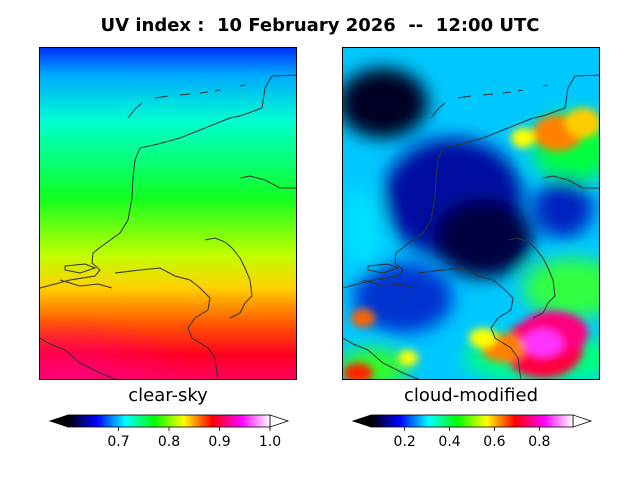  Describe the element at coordinates (320, 25) in the screenshot. I see `figure-title: UV index : 10 February 2026 -- 12:00 UTC` at that location.